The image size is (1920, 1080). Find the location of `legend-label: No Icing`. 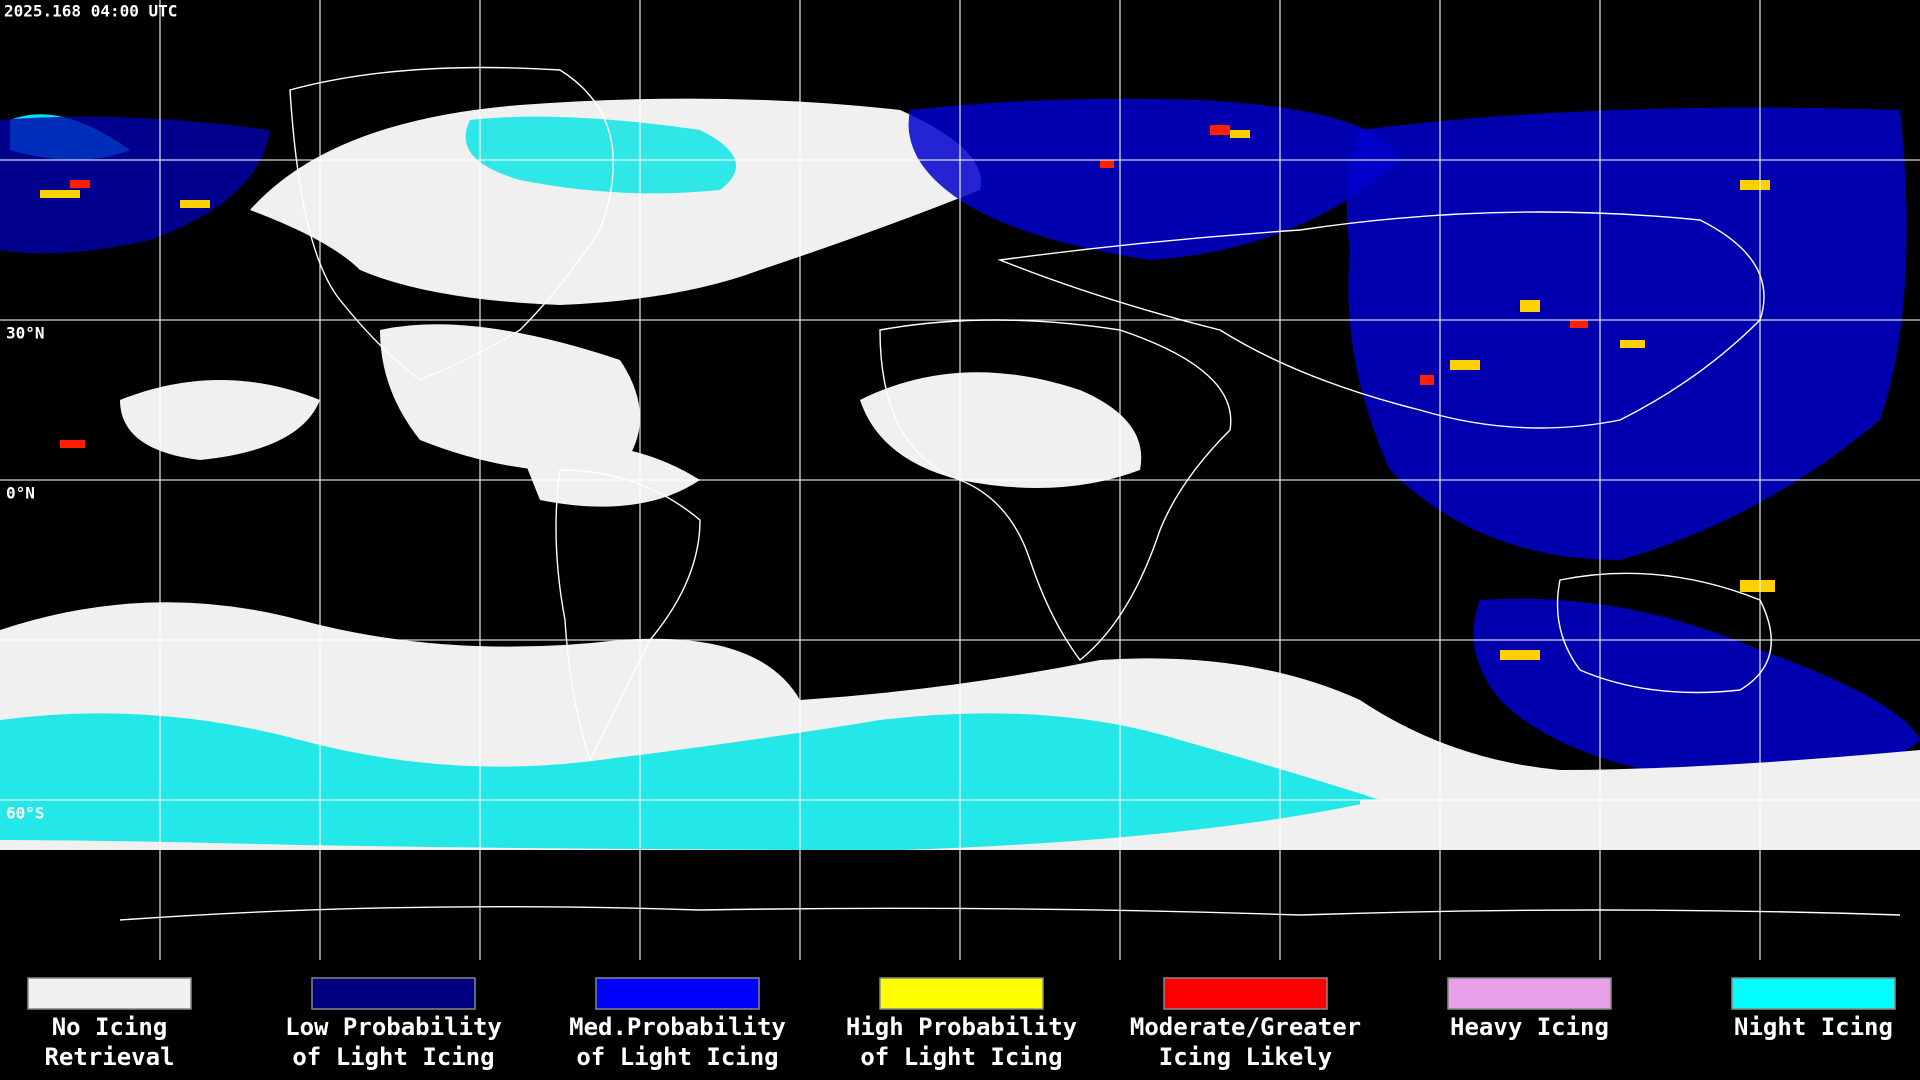

legend-label: No Icing is located at coordinates (110, 1027).